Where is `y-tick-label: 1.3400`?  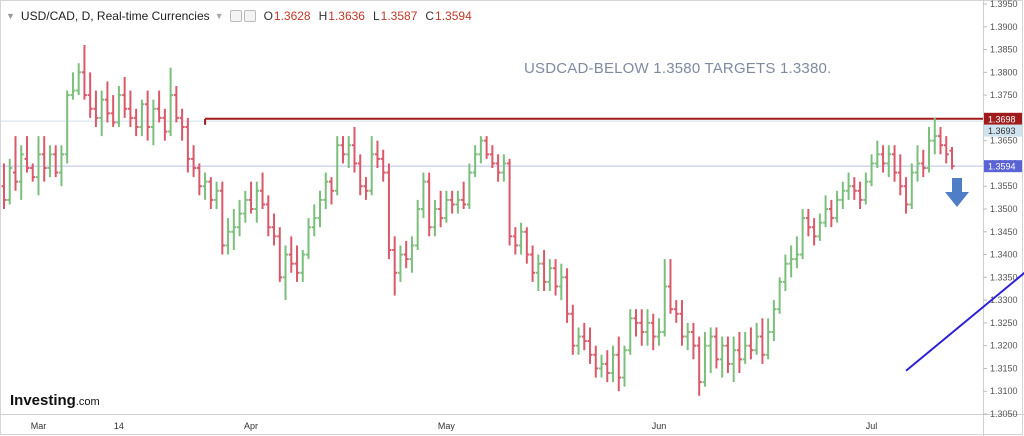
y-tick-label: 1.3400 is located at coordinates (1004, 255).